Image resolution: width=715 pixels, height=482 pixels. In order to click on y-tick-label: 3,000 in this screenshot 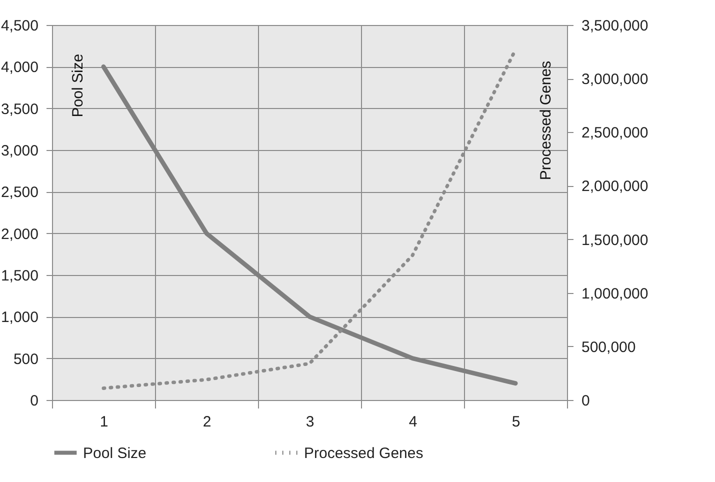, I will do `click(19, 151)`.